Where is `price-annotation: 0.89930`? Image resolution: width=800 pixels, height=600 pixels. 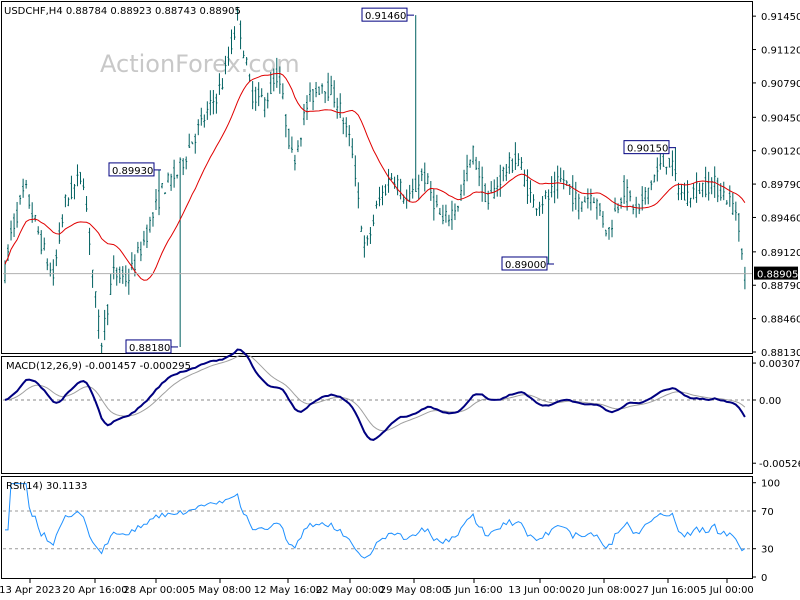 price-annotation: 0.89930 is located at coordinates (134, 169).